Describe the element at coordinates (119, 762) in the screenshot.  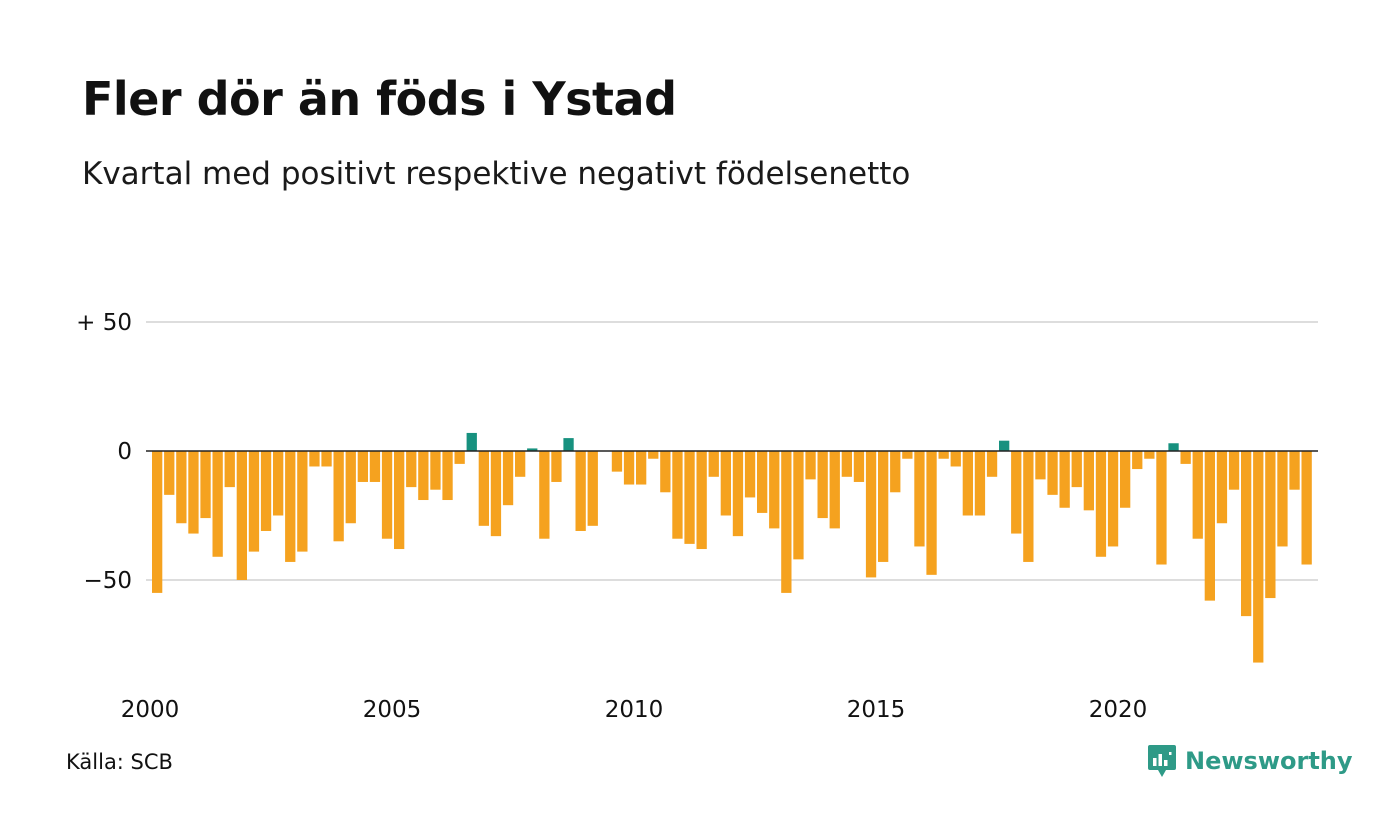
I see `source-note: Källa: SCB` at that location.